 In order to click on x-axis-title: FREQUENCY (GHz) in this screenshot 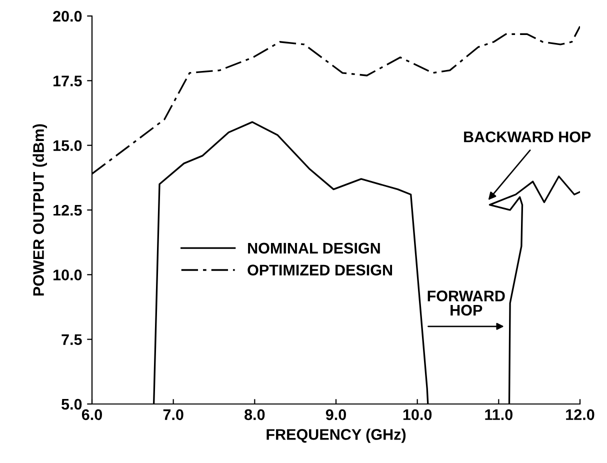, I will do `click(336, 435)`.